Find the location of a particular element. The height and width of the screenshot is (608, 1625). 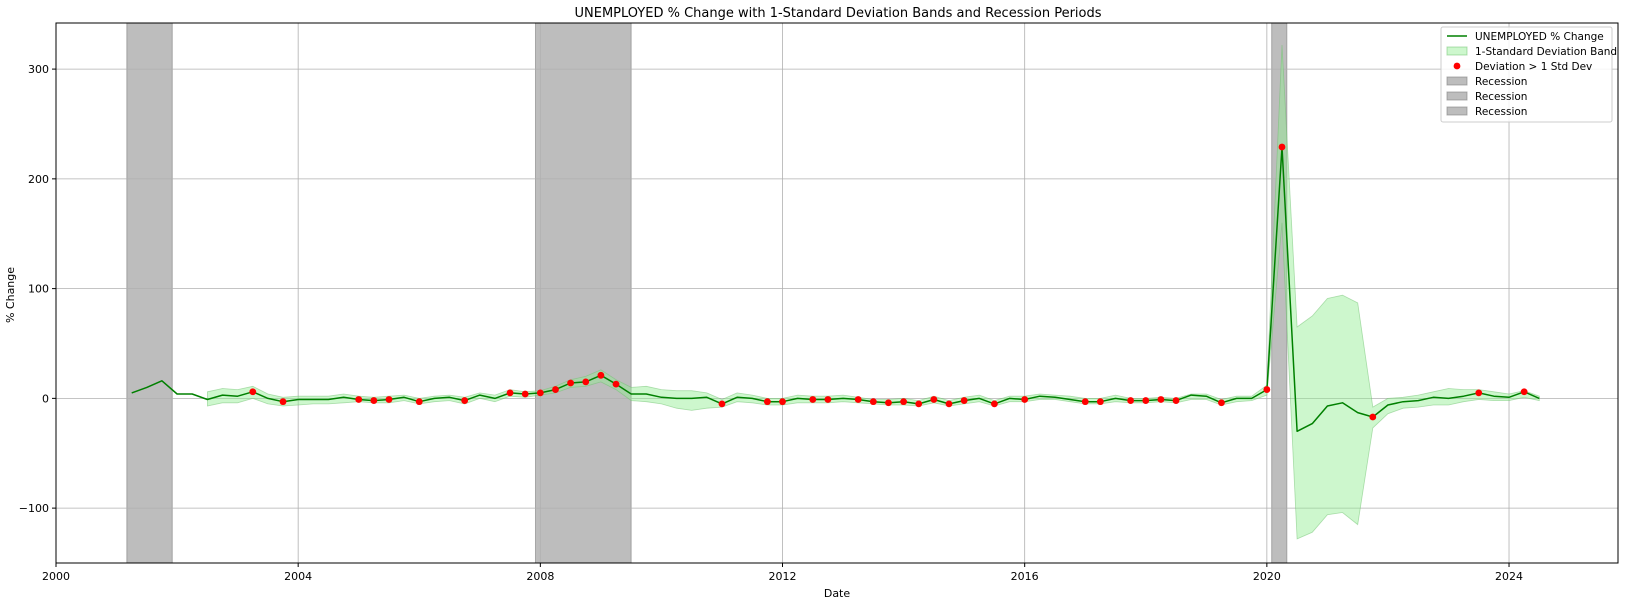

legend-label: Deviation > 1 Std Dev is located at coordinates (1533, 67).